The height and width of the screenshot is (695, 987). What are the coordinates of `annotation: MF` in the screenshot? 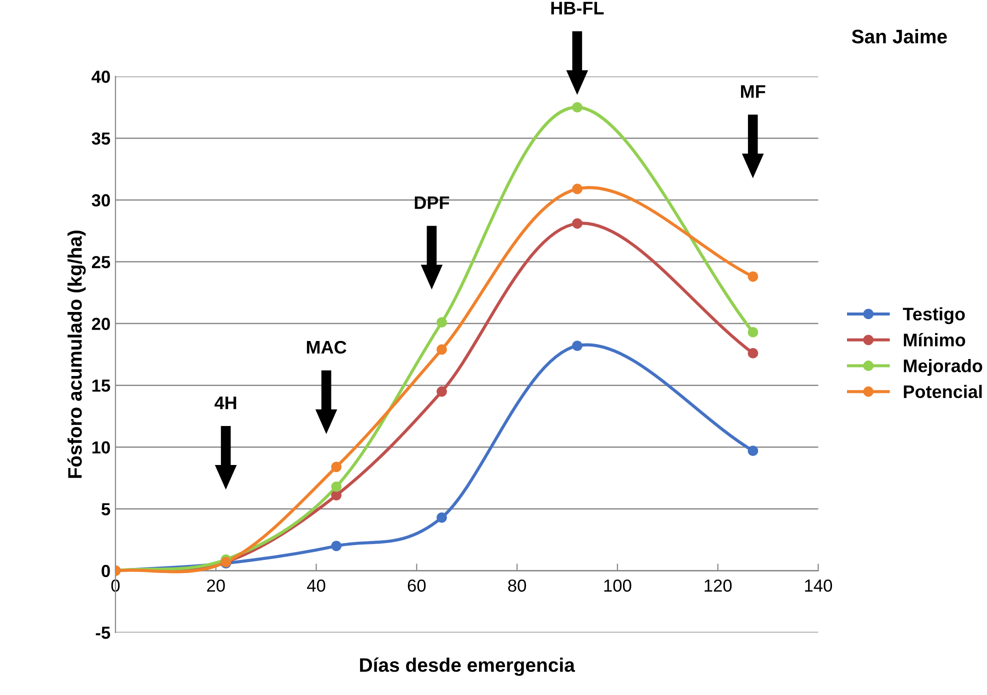 It's located at (753, 91).